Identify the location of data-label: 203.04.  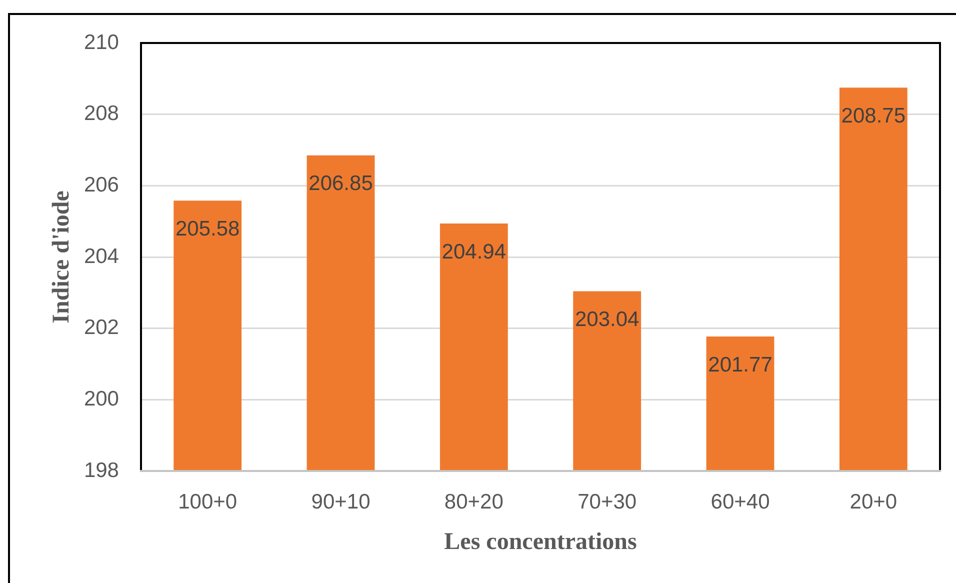
(607, 320).